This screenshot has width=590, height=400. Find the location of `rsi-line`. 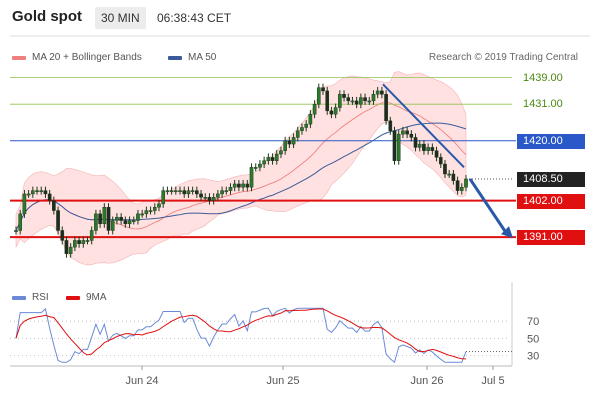

rsi-line is located at coordinates (241, 335).